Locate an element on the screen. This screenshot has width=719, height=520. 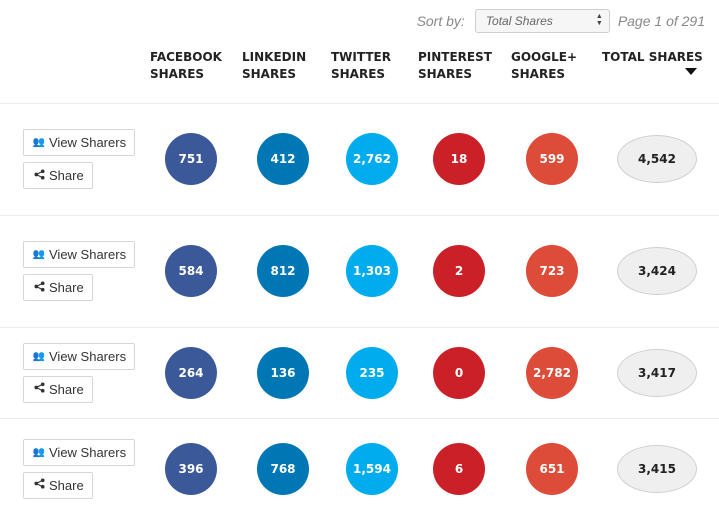
twitter-share-count: 1,594 is located at coordinates (372, 468).